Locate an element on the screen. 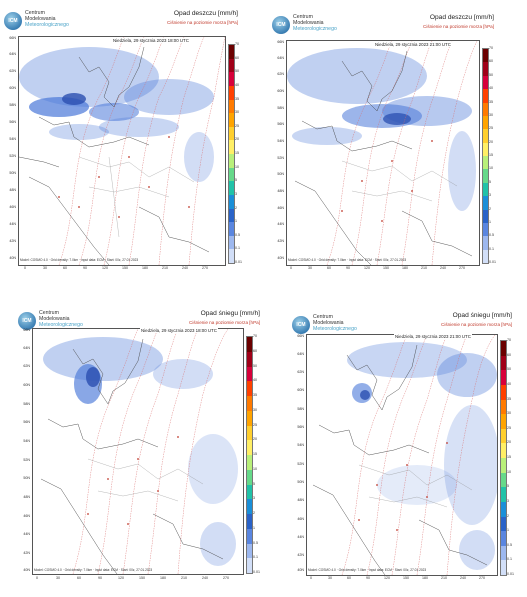 The image size is (527, 597). precip-map is located at coordinates (402, 455).